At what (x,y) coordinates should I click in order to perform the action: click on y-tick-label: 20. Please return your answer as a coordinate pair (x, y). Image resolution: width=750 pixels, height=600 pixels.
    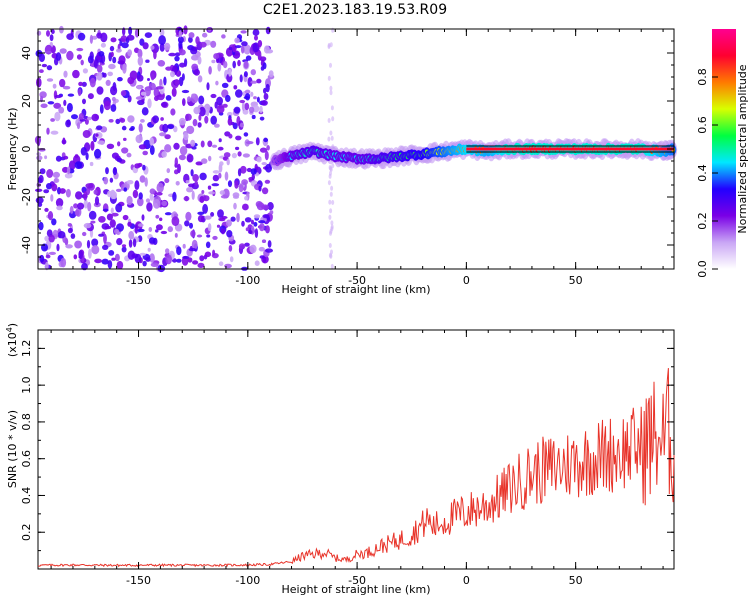
    Looking at the image, I should click on (26, 101).